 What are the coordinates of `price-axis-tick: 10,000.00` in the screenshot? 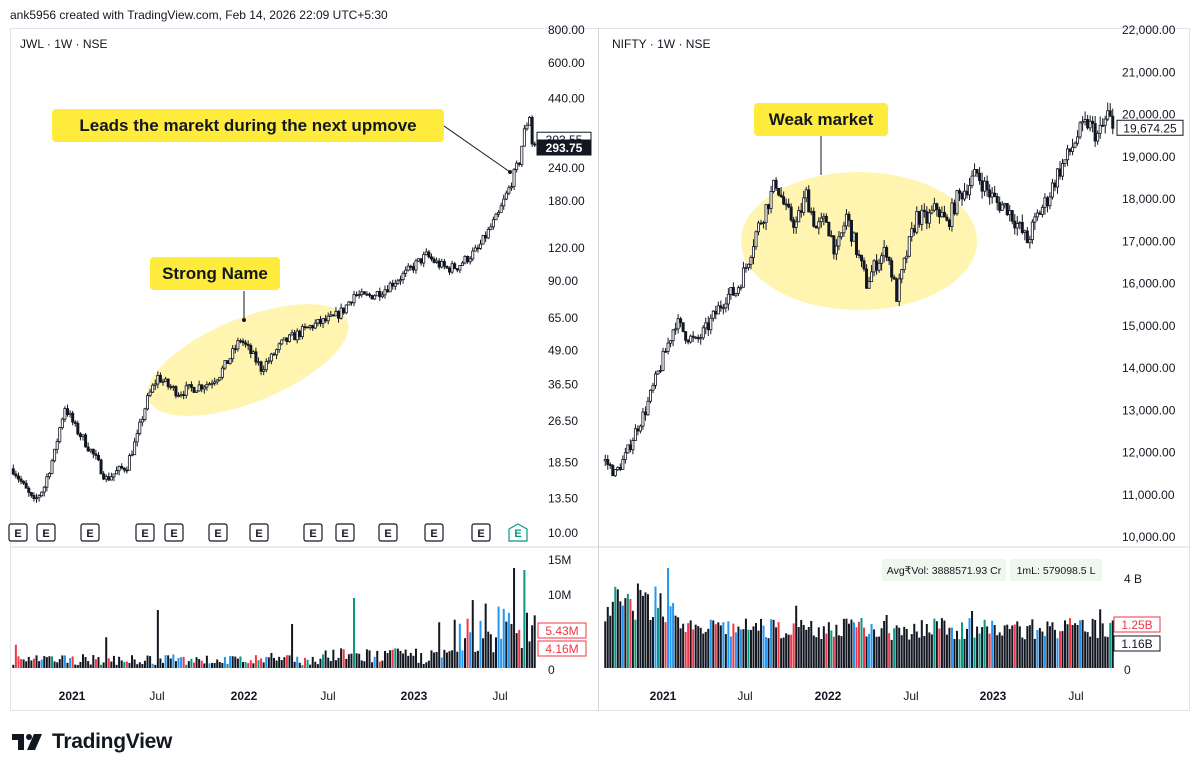 It's located at (1149, 537).